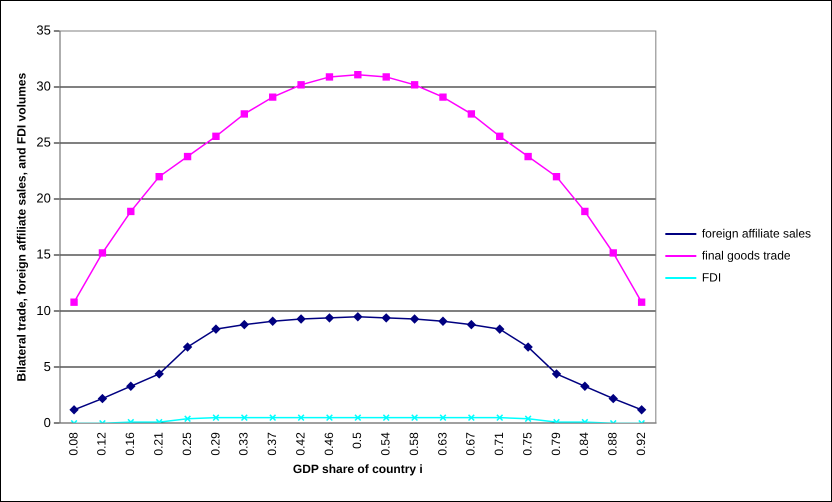  I want to click on x-tick-label: 0.21, so click(159, 444).